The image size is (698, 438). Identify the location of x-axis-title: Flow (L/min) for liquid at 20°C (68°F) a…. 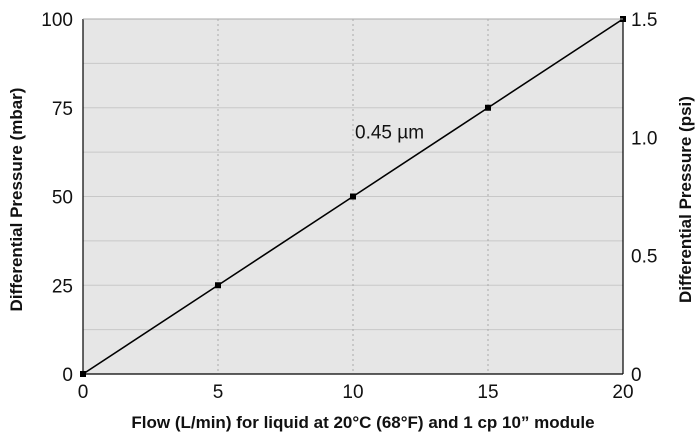
(362, 422).